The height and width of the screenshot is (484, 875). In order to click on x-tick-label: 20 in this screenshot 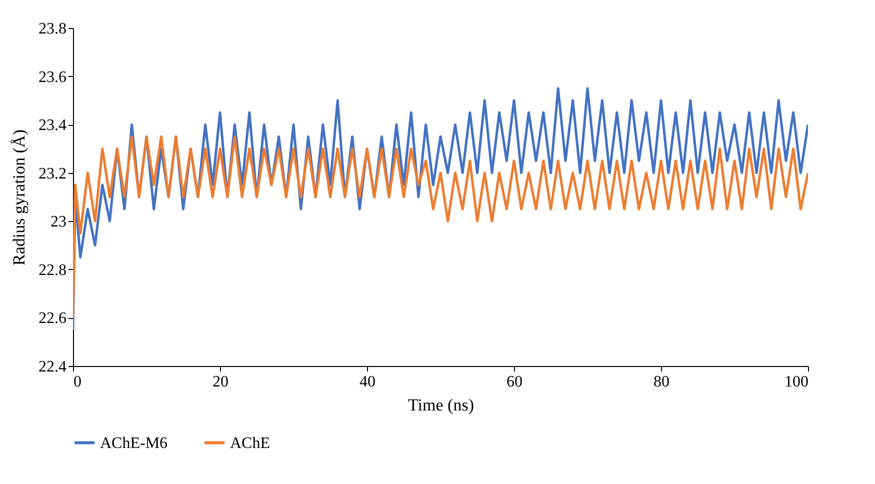, I will do `click(220, 382)`.